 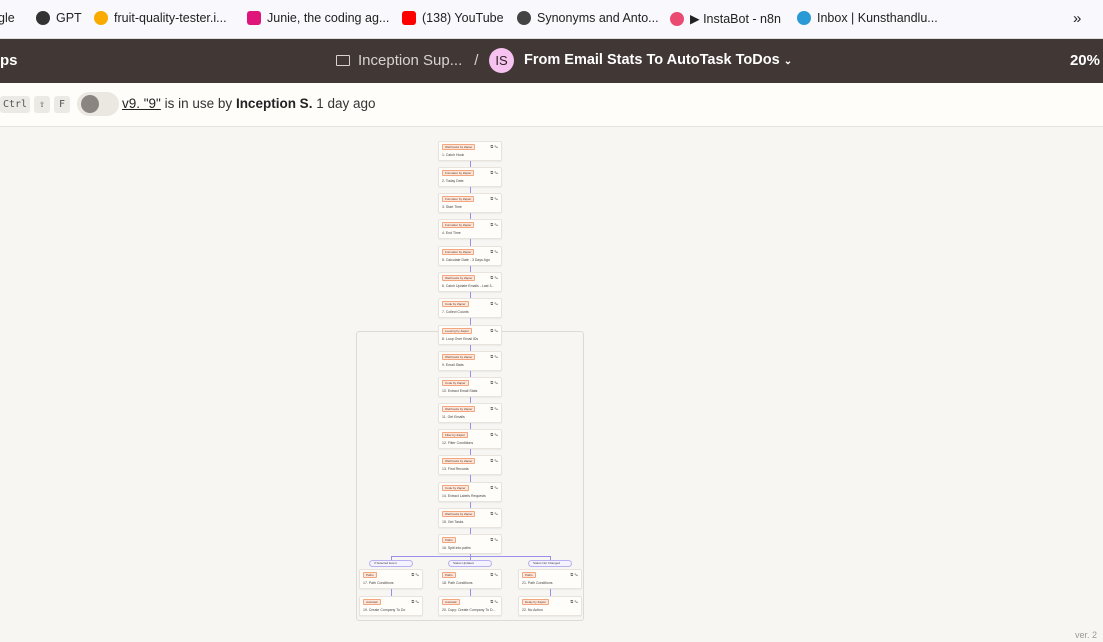 What do you see at coordinates (470, 579) in the screenshot?
I see `path-node: Paths 18. Path Conditions ⧉ ✎` at bounding box center [470, 579].